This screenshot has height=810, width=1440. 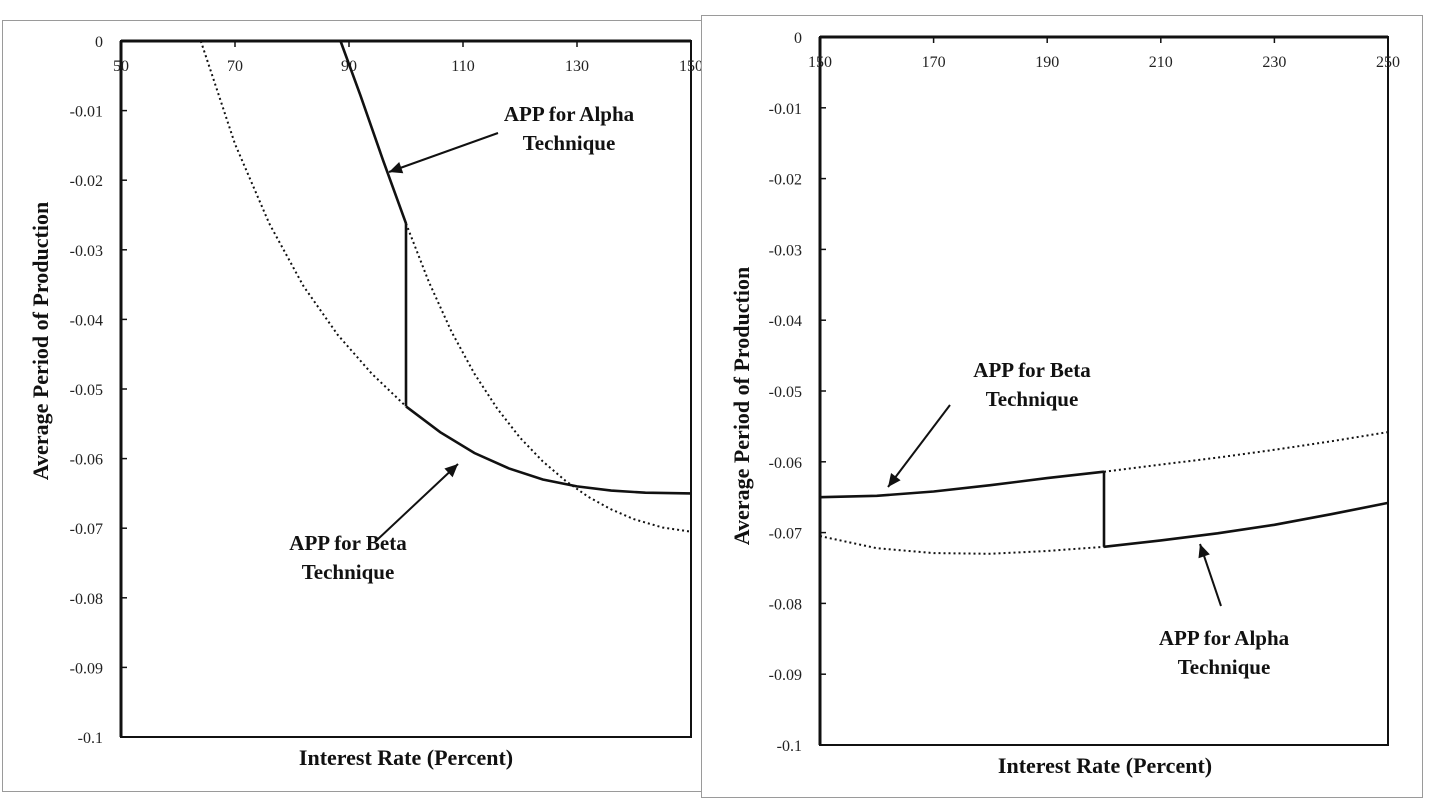 I want to click on x-tick-labels: 50 70 90 110 130 150, so click(x=408, y=58).